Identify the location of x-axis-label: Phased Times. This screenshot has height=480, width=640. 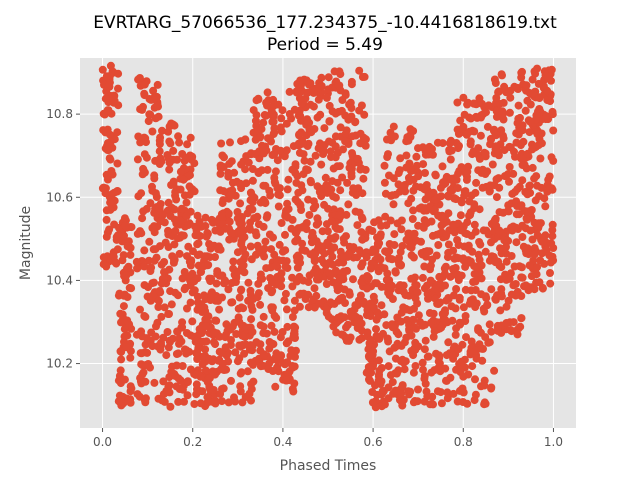
(328, 466).